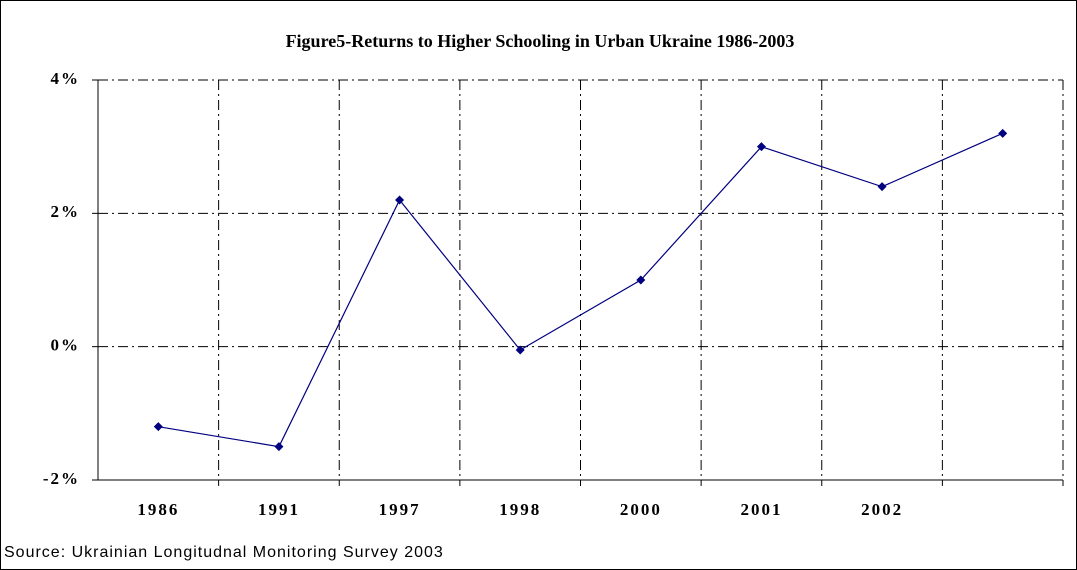 This screenshot has height=570, width=1077. I want to click on y-tick-label: 0%, so click(66, 345).